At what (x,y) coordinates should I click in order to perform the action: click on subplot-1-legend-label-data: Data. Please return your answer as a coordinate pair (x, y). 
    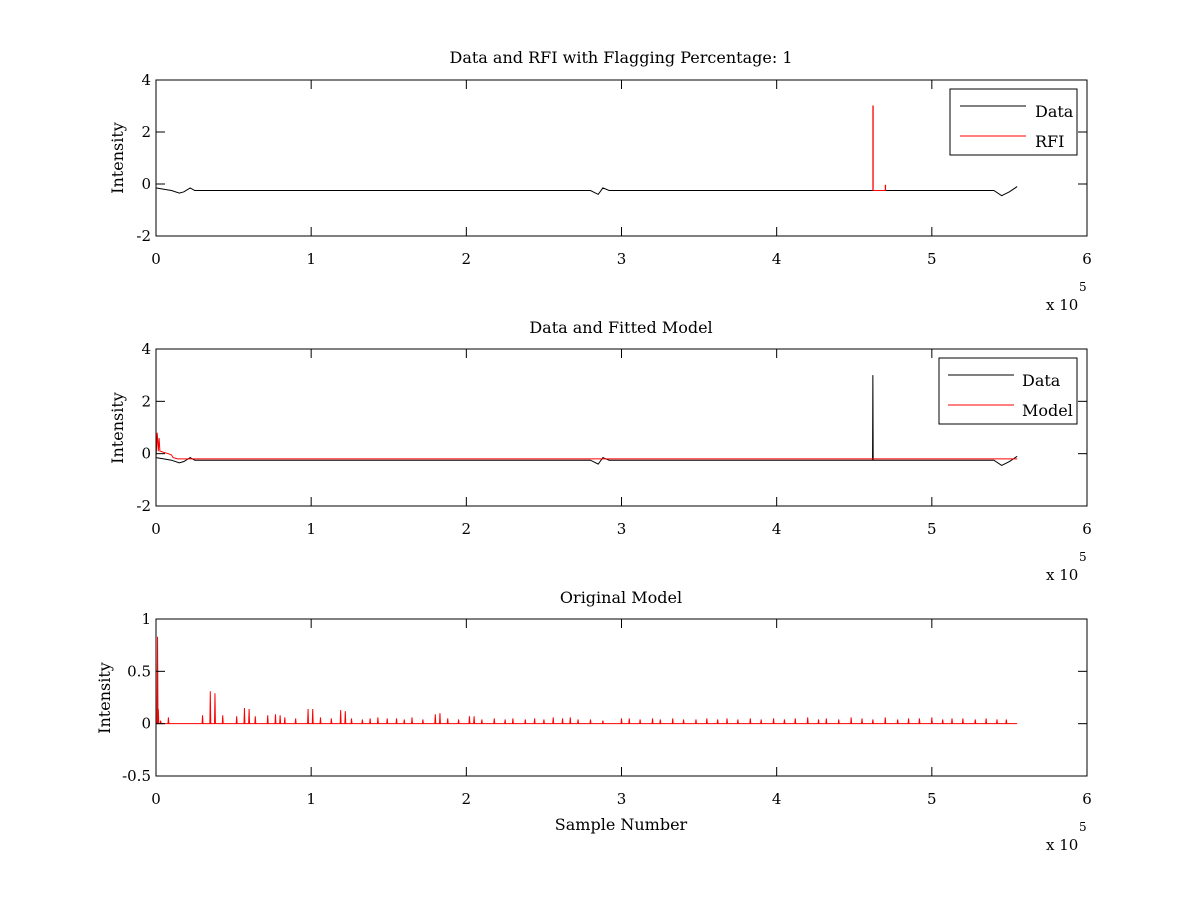
    Looking at the image, I should click on (1054, 111).